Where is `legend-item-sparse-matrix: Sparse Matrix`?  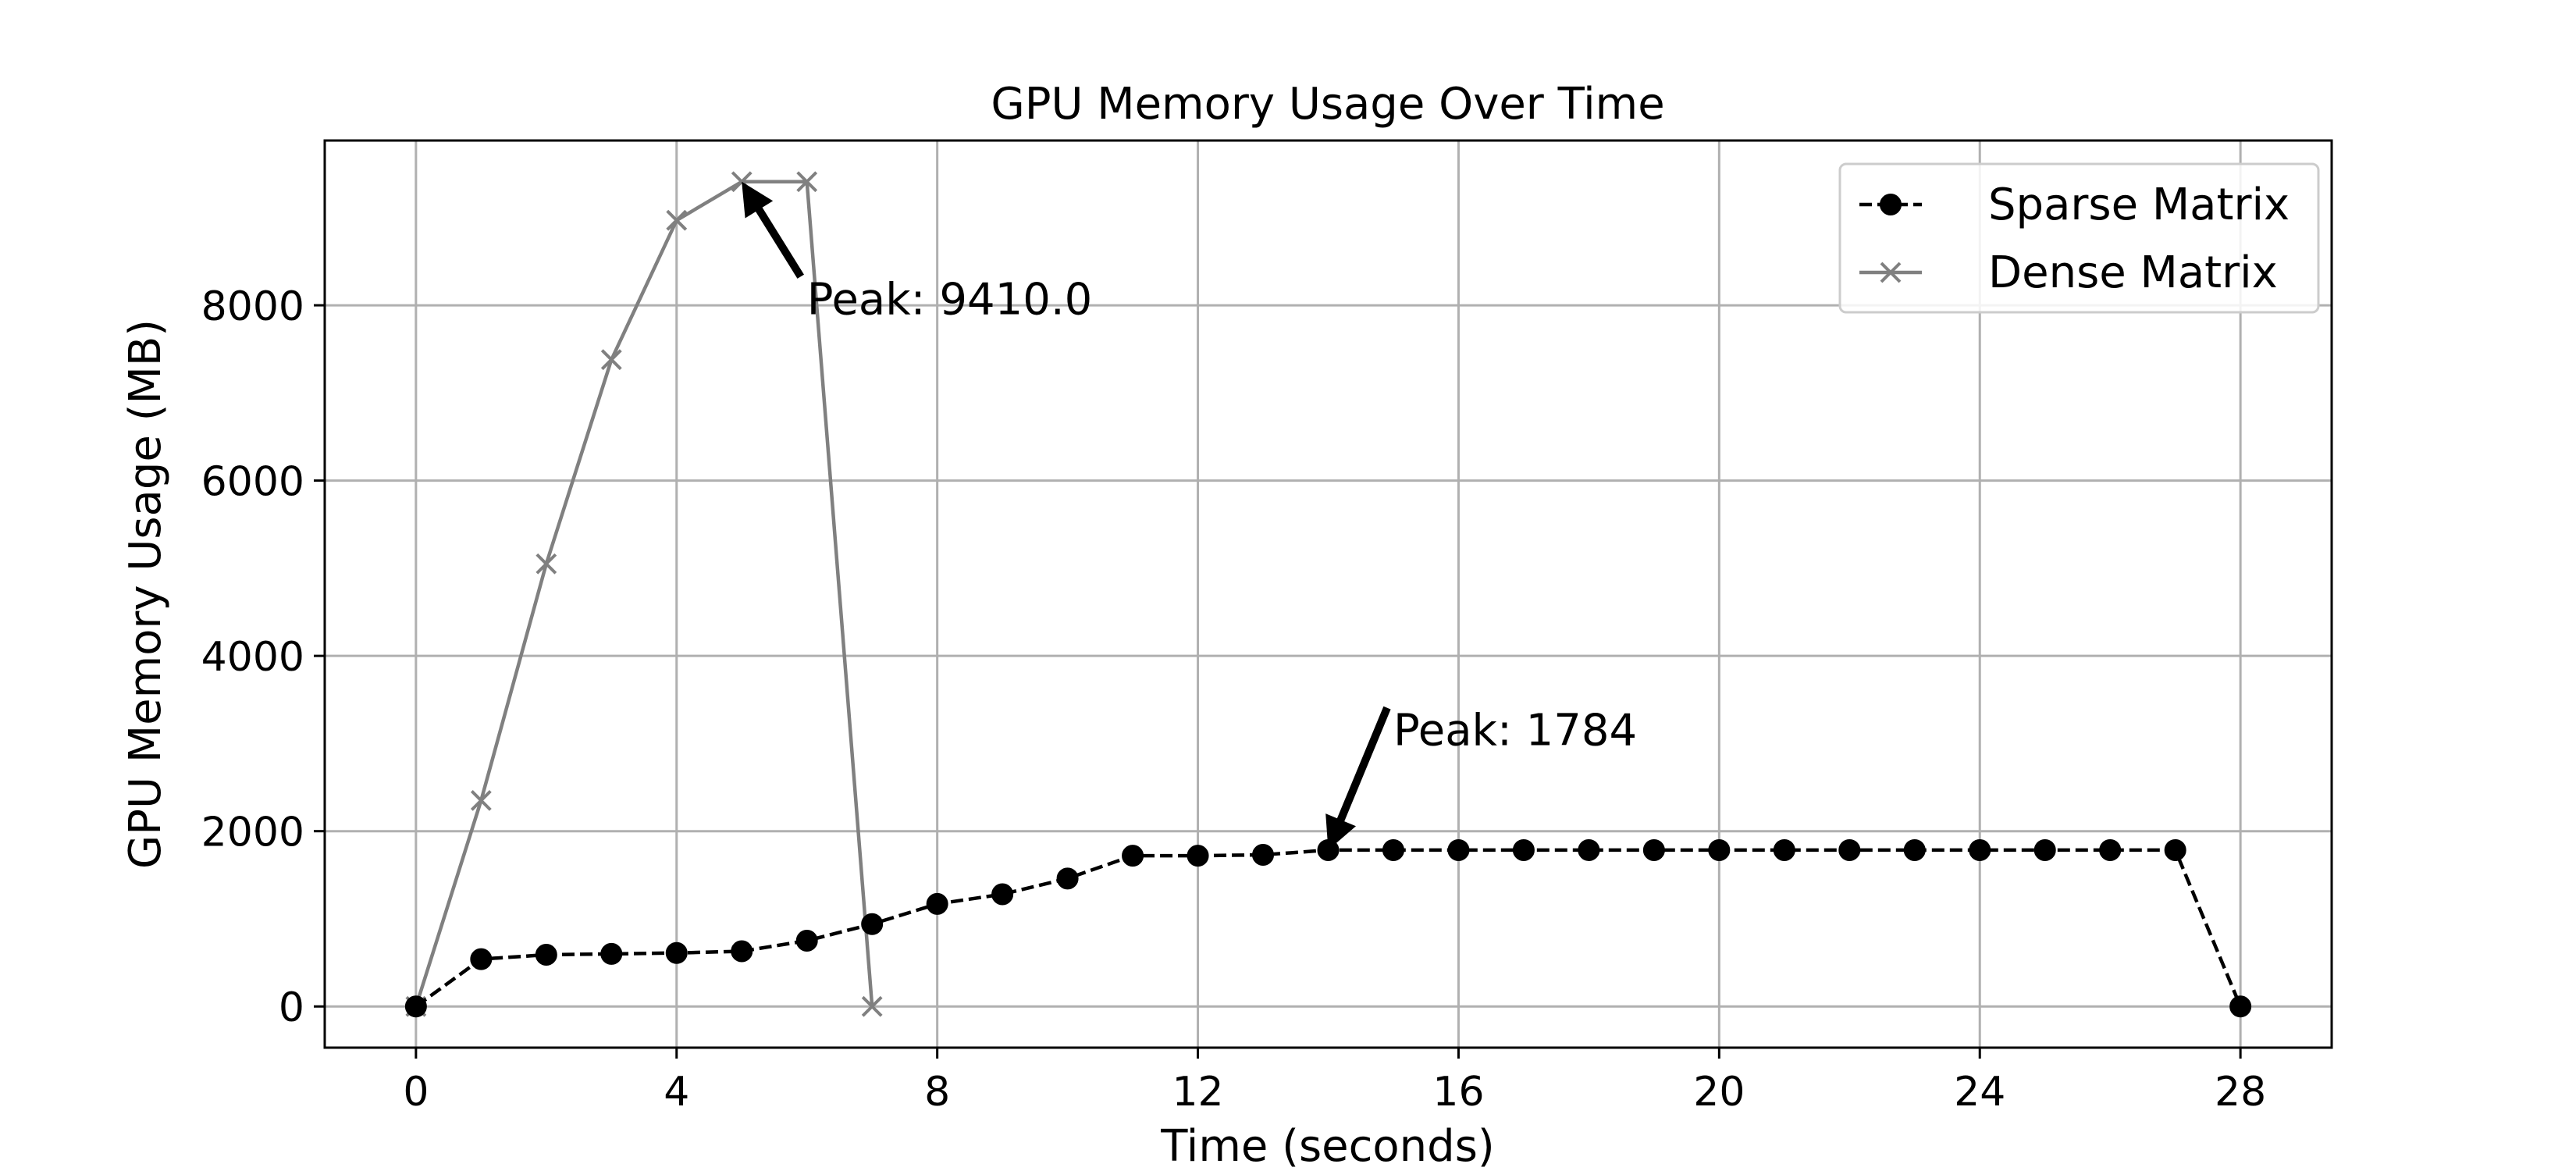
legend-item-sparse-matrix: Sparse Matrix is located at coordinates (2074, 205).